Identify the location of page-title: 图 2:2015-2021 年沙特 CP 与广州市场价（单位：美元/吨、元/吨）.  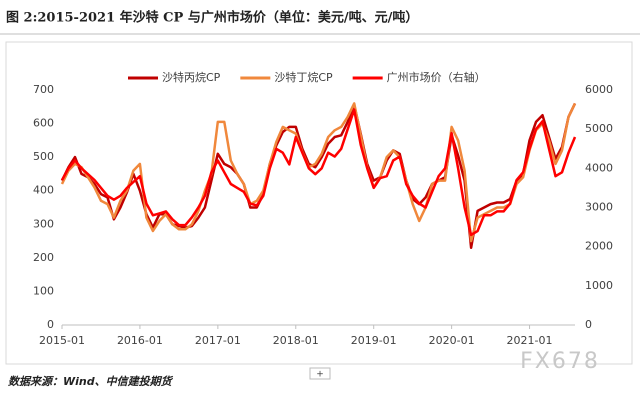
(212, 18).